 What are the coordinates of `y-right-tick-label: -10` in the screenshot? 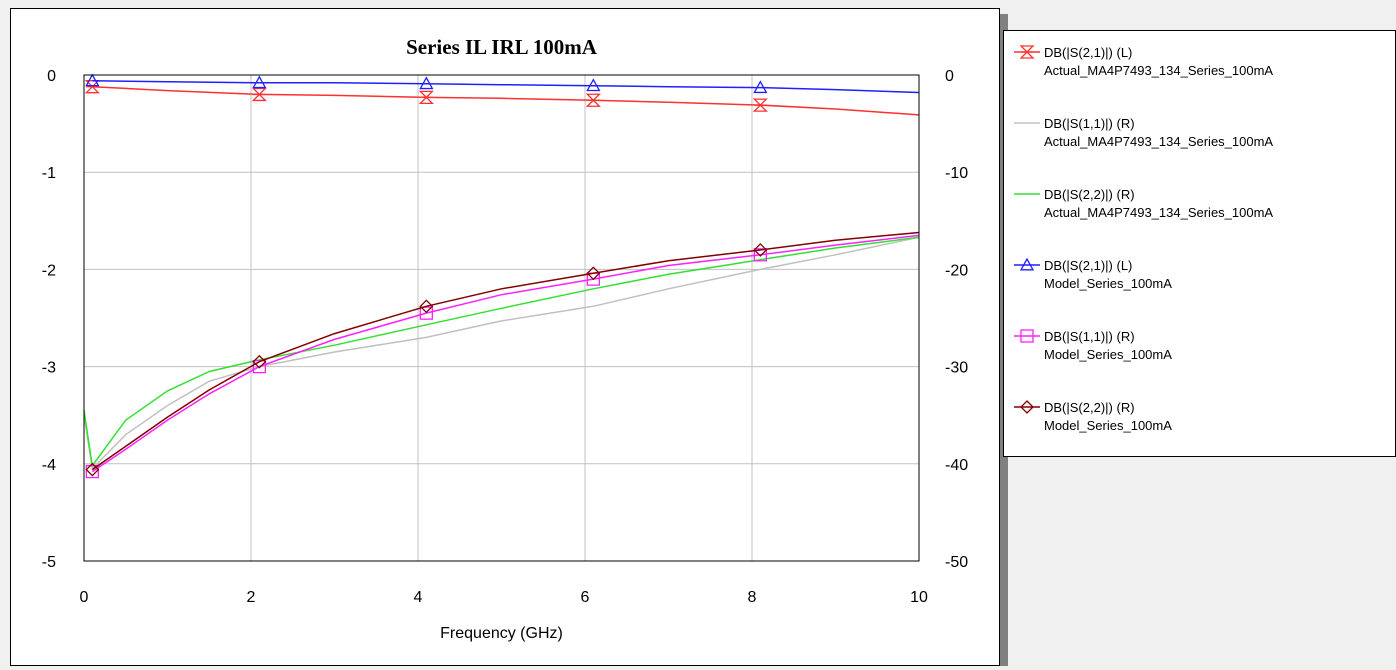 It's located at (956, 173).